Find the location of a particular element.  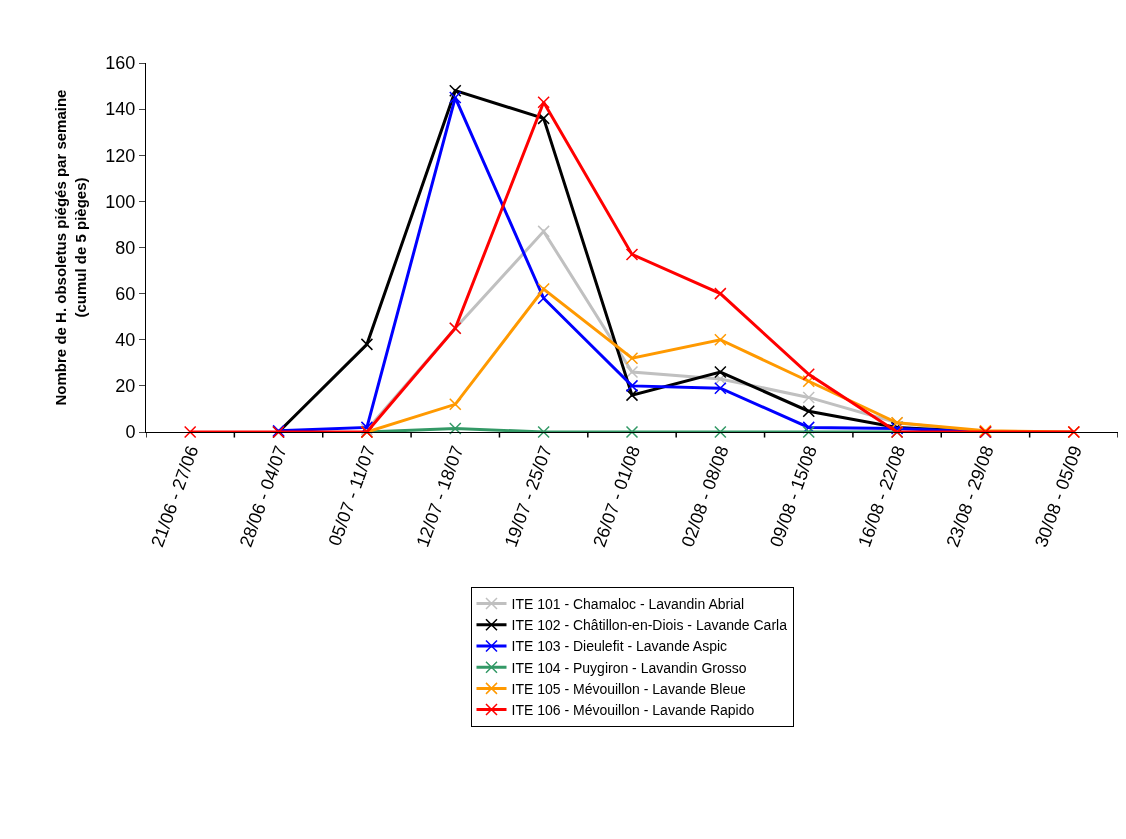

x-tick-label: 16/08 - 22/08 is located at coordinates (882, 496).